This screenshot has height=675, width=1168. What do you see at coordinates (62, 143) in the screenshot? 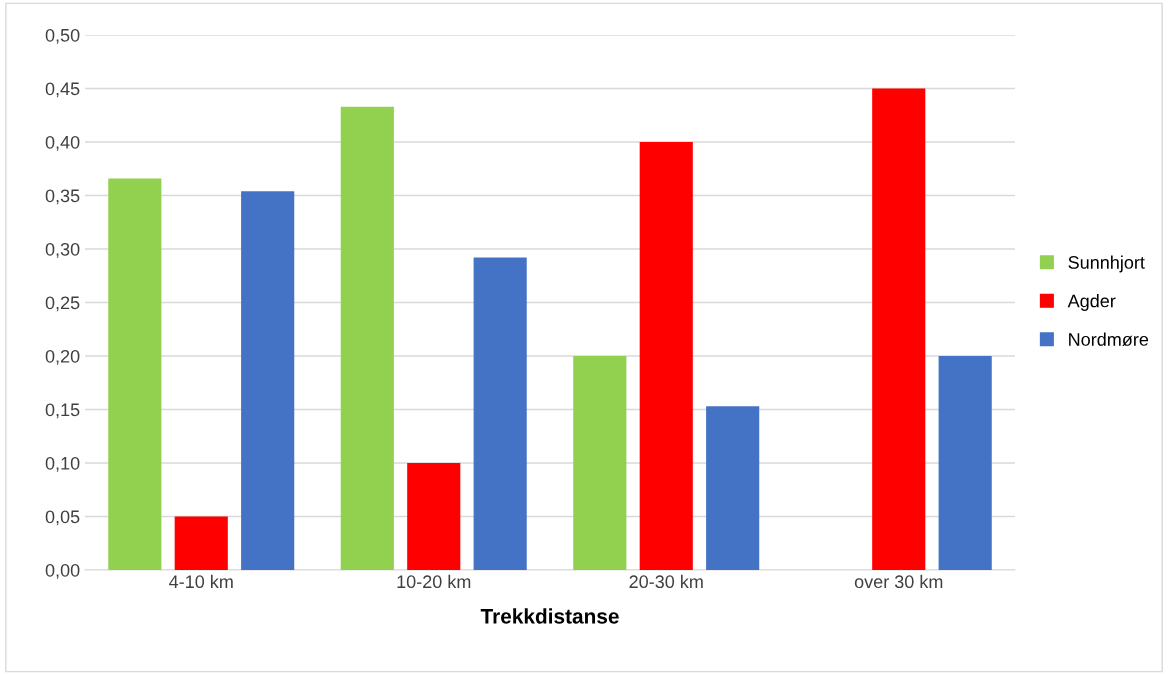
I see `y-tick-label: 0,40` at bounding box center [62, 143].